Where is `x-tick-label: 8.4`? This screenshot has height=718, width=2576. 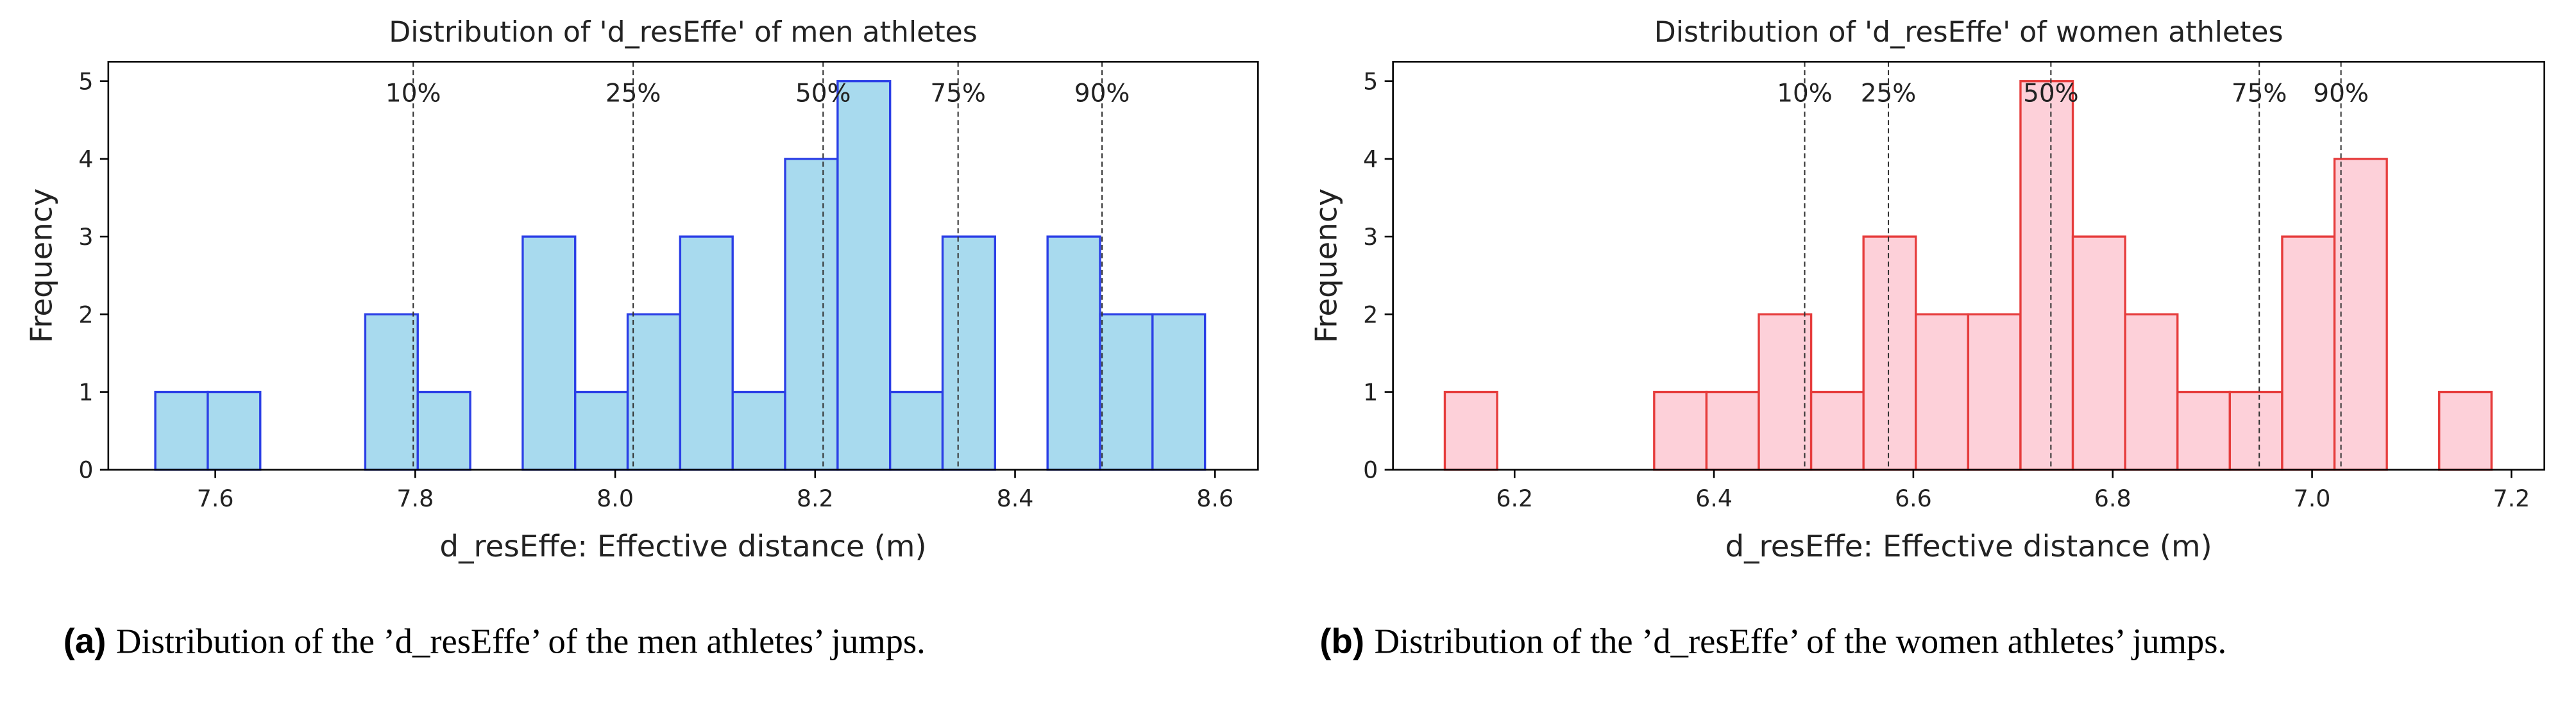
x-tick-label: 8.4 is located at coordinates (1015, 499).